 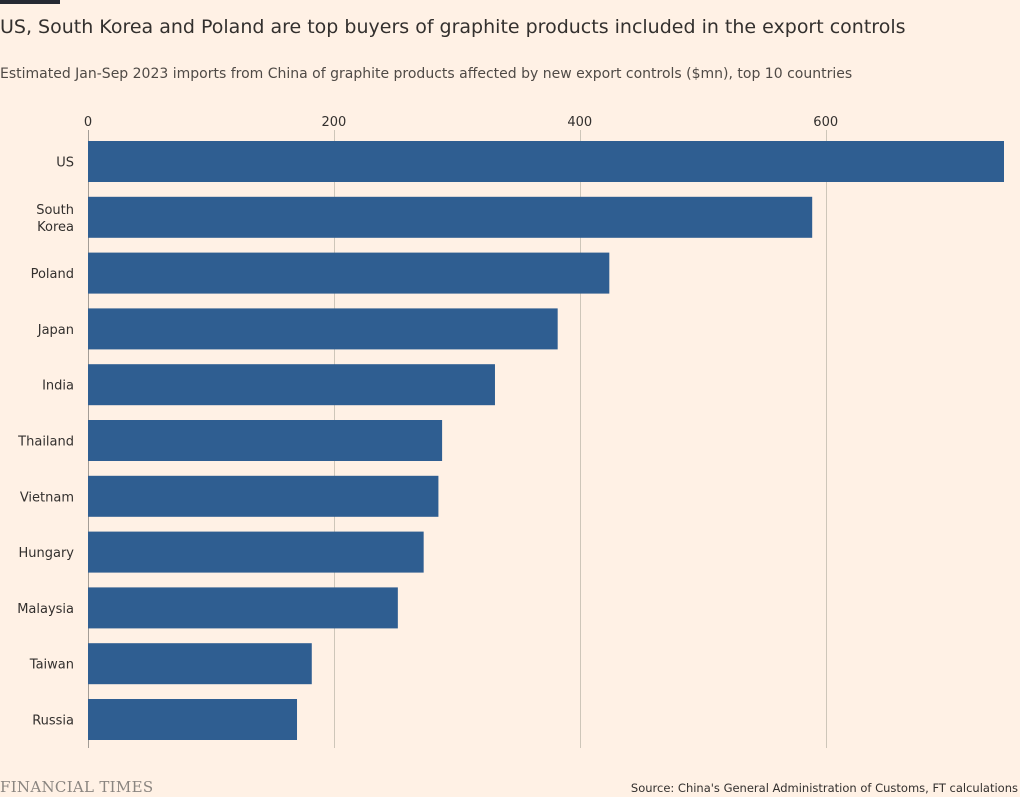 What do you see at coordinates (77, 787) in the screenshot?
I see `publisher-logo: FINANCIAL TIMES` at bounding box center [77, 787].